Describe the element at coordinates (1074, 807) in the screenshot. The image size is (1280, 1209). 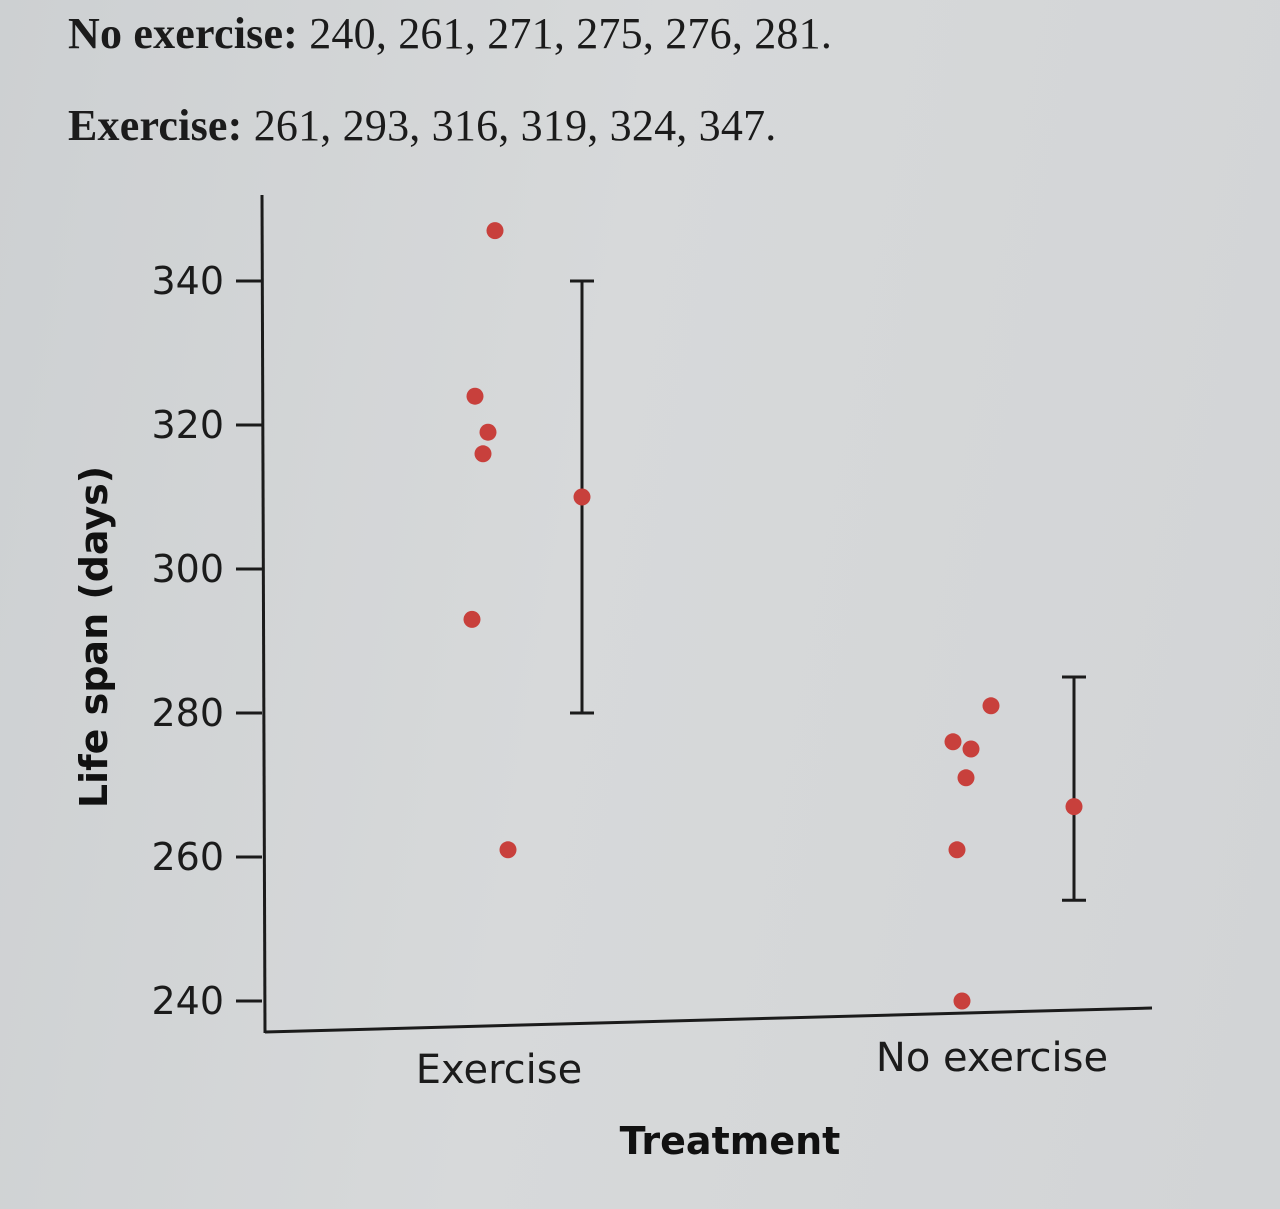
I see `mean-point-no-exercise` at that location.